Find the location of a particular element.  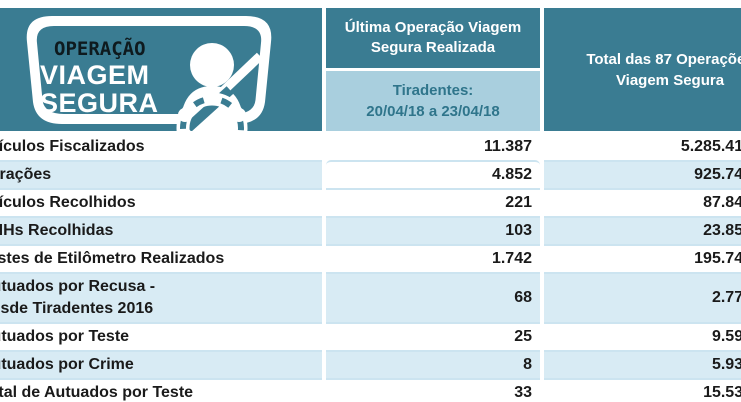

table-row: Veículos Fiscalizados 11.387 5.285.419 is located at coordinates (370, 147).